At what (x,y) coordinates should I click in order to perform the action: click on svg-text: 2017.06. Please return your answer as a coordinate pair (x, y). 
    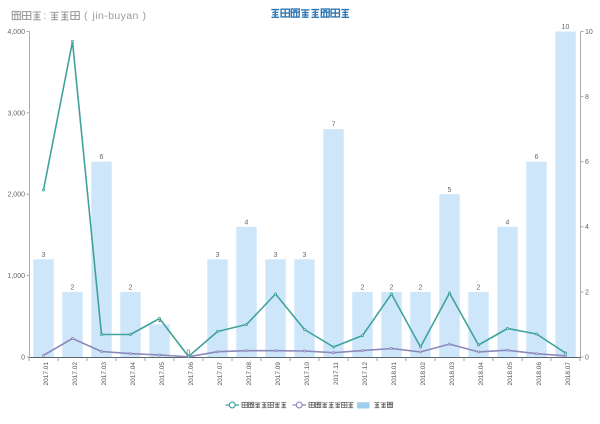
    Looking at the image, I should click on (191, 374).